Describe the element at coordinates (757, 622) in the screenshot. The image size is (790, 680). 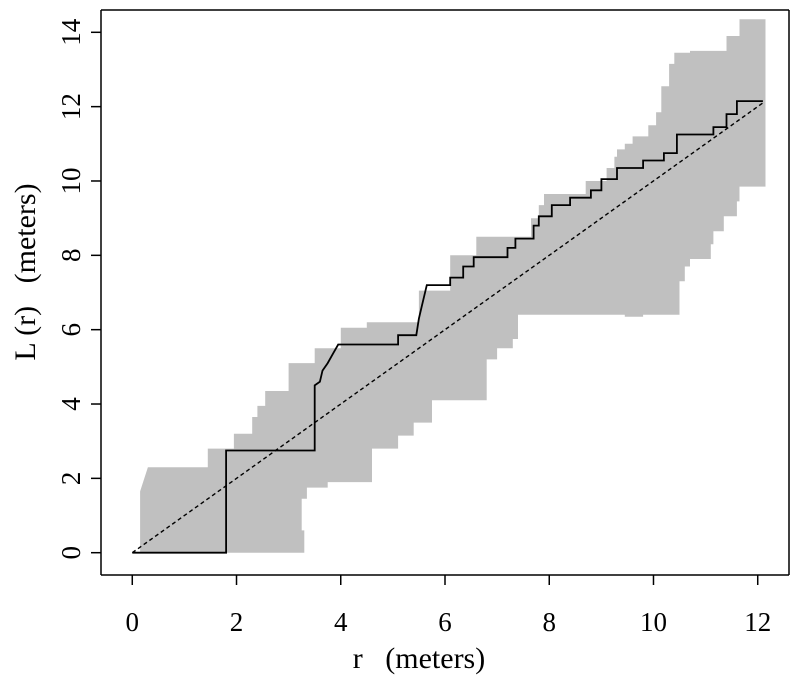
I see `x-tick-label: 12` at that location.